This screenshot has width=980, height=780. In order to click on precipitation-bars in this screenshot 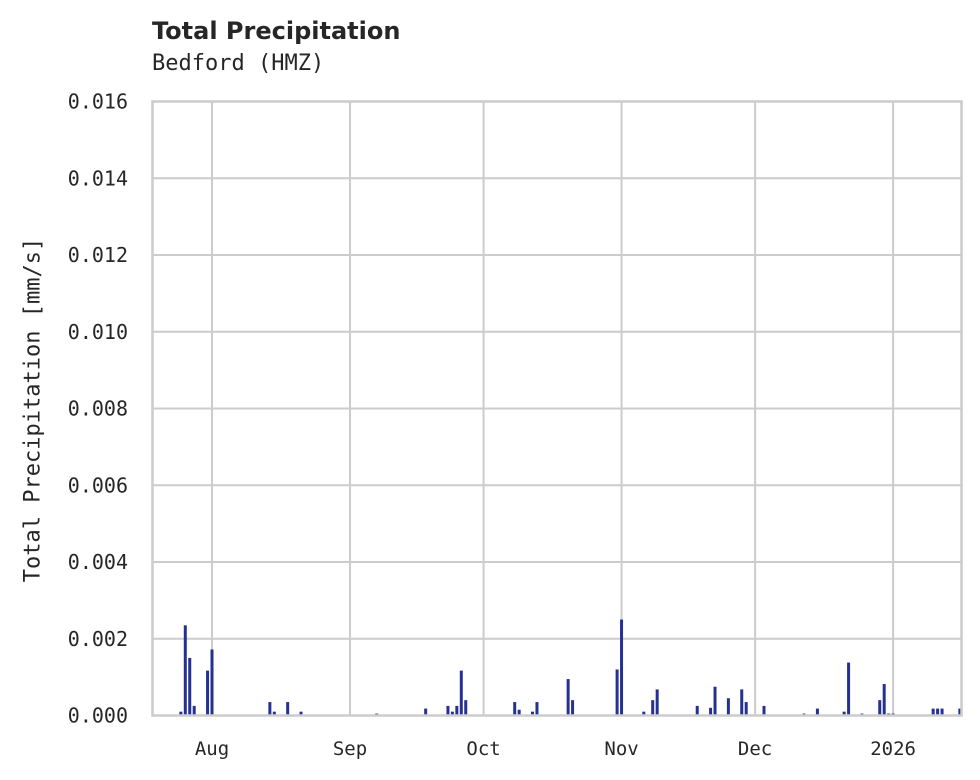, I will do `click(570, 667)`.